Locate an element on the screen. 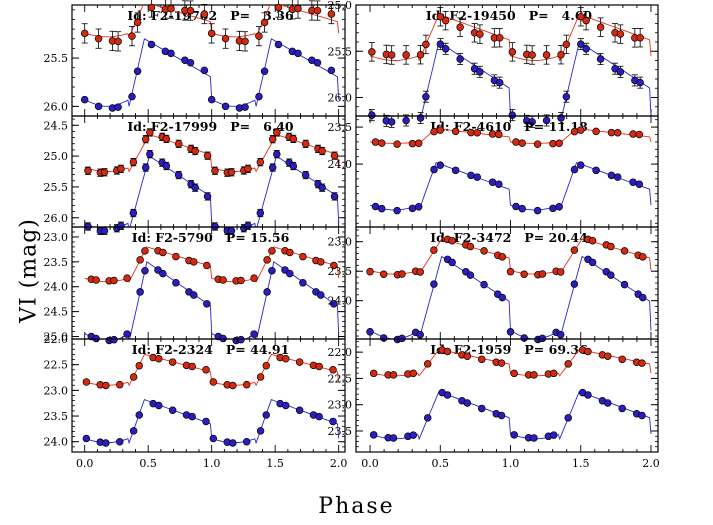 The height and width of the screenshot is (525, 713). y-axis-label: VI (mag) is located at coordinates (29, 270).